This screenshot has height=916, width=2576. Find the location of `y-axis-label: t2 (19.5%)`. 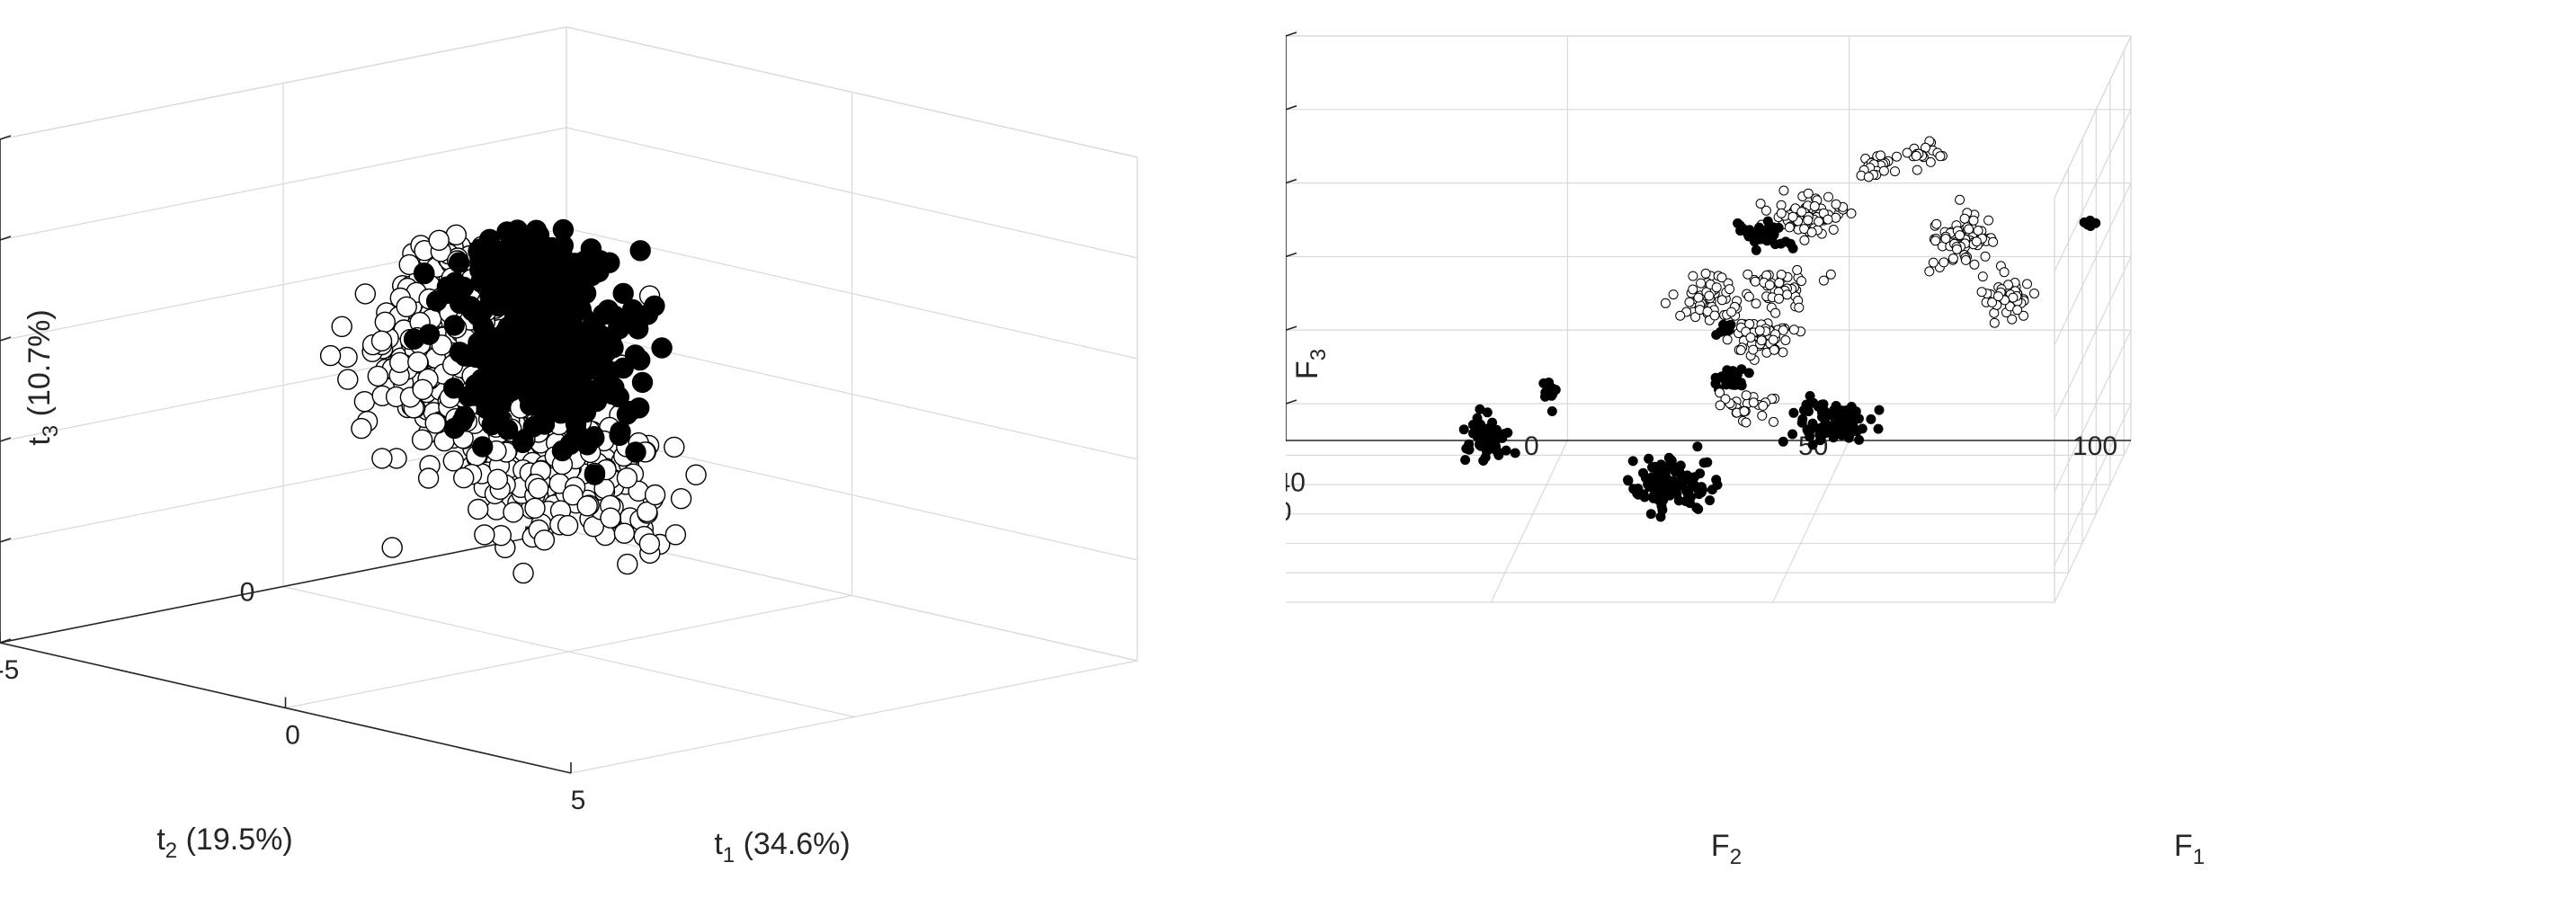

y-axis-label: t2 (19.5%) is located at coordinates (224, 843).